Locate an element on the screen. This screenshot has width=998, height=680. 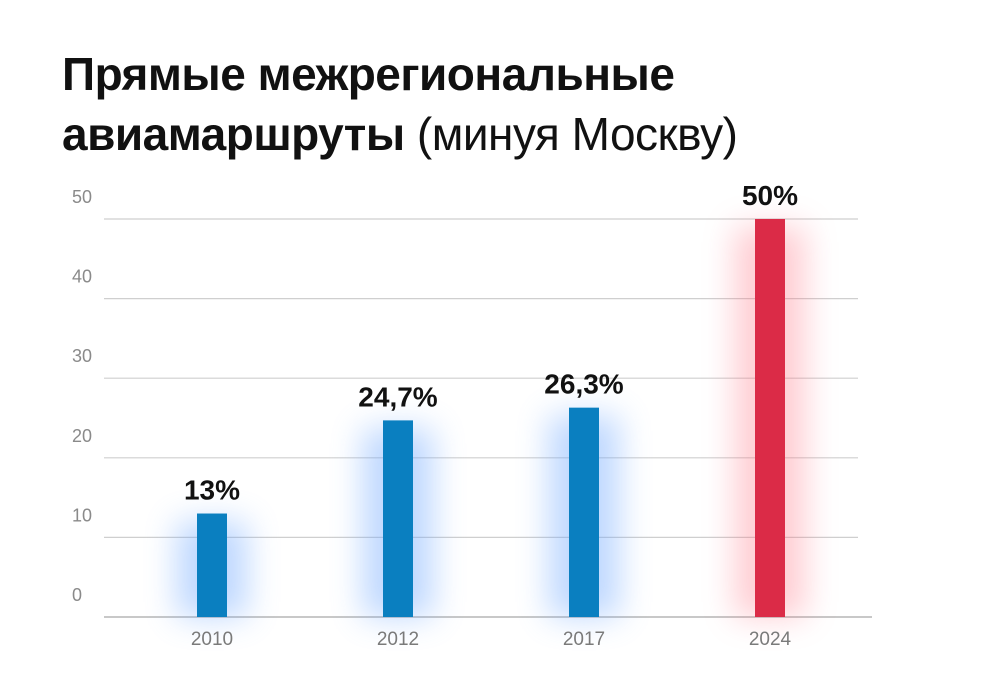
bar-2024 is located at coordinates (770, 418).